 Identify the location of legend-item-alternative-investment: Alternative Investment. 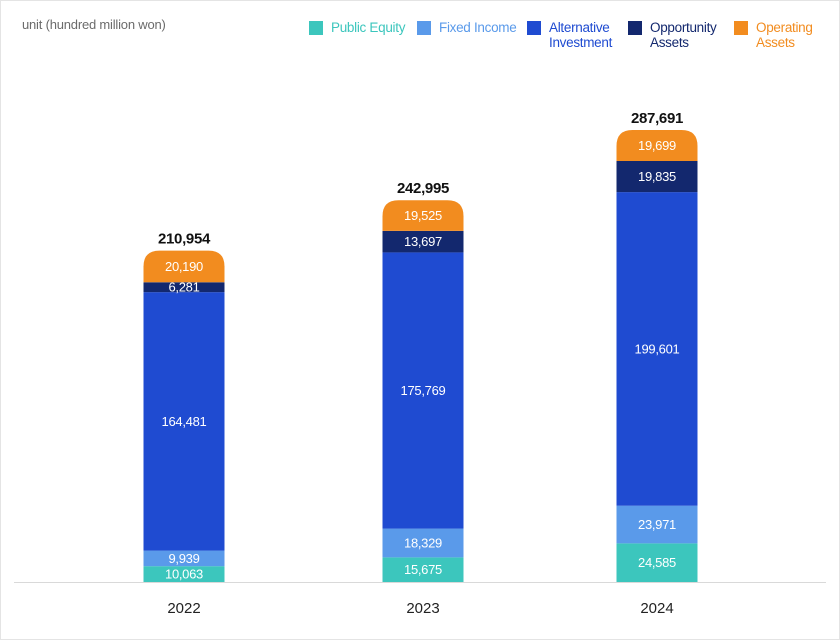
(577, 35).